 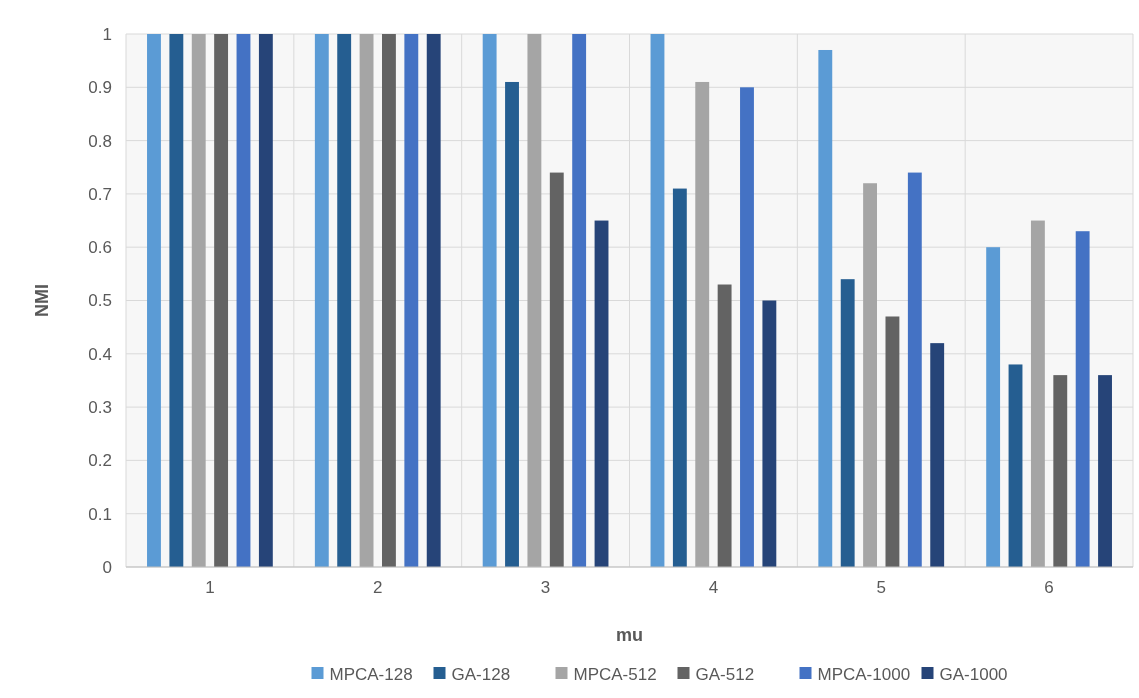 What do you see at coordinates (864, 674) in the screenshot?
I see `legend-label: MPCA-1000` at bounding box center [864, 674].